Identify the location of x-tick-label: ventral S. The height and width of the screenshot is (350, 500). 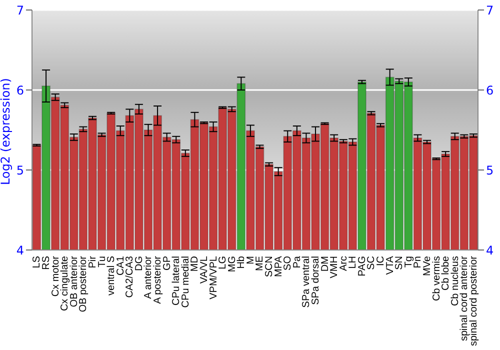
(112, 276).